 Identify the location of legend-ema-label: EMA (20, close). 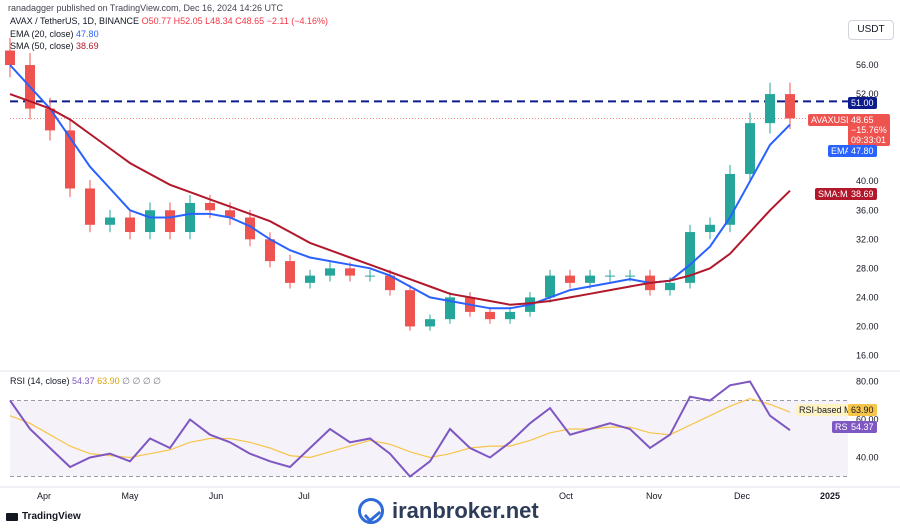
(42, 34).